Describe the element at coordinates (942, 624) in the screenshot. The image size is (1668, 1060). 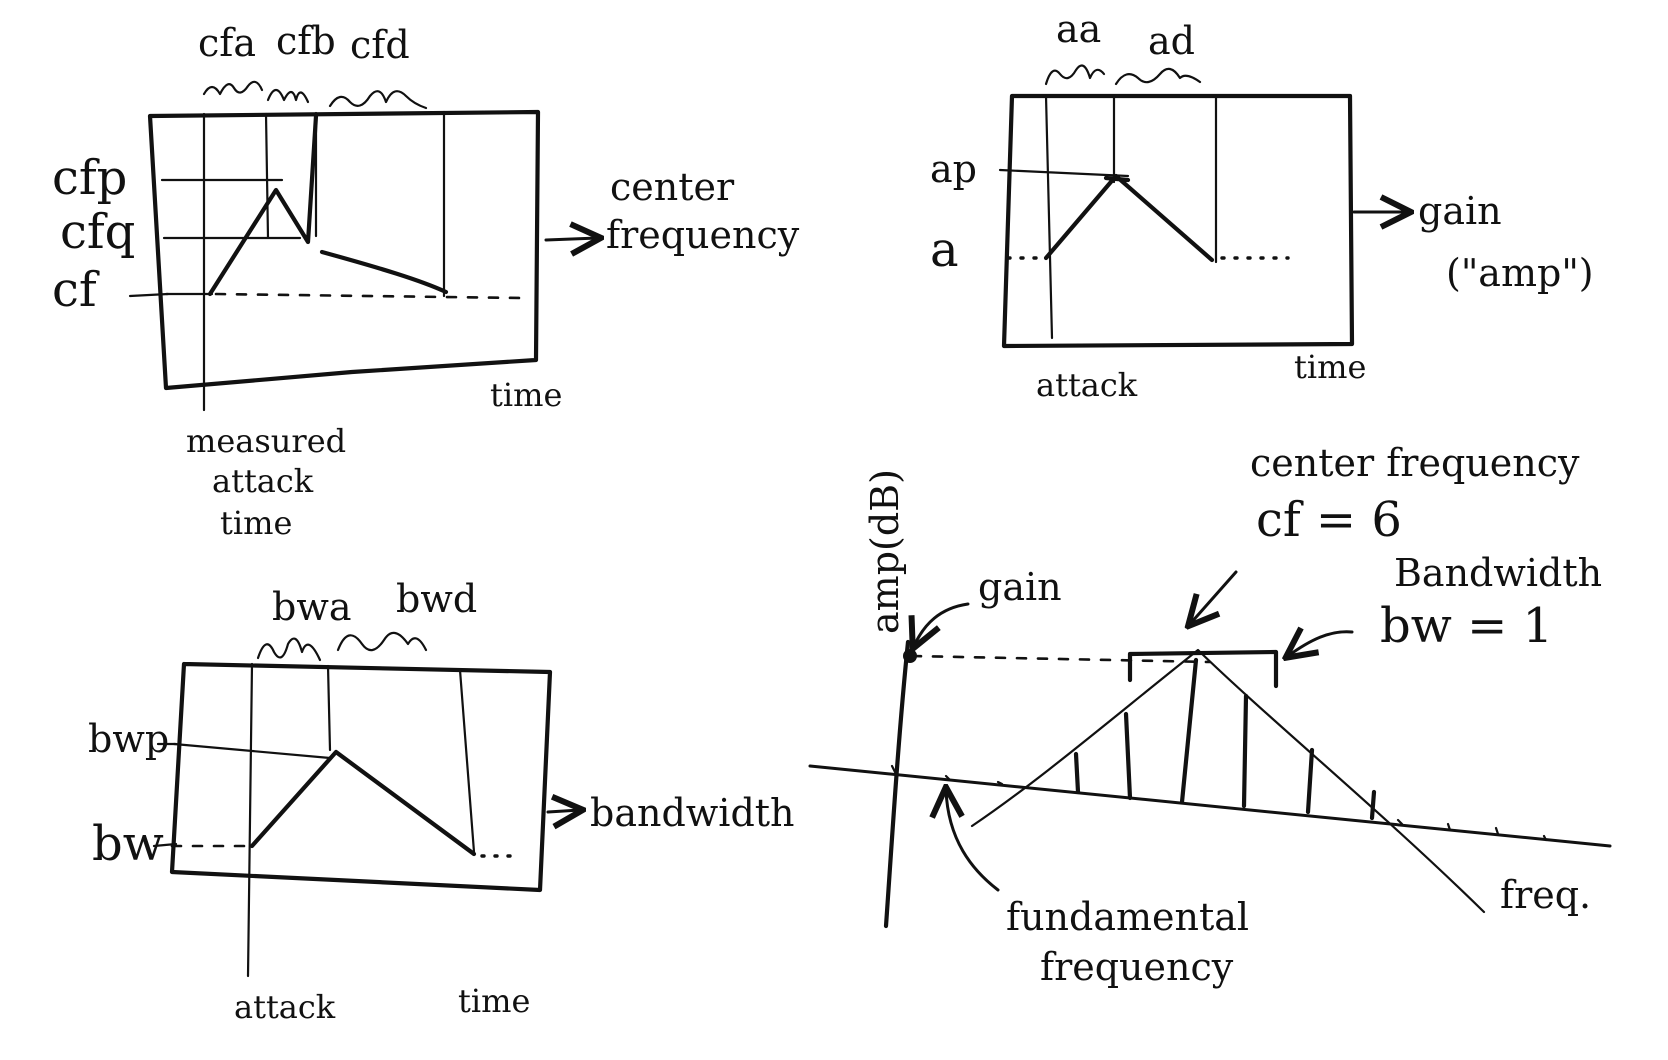
I see `spectrum-gain-arrow` at that location.